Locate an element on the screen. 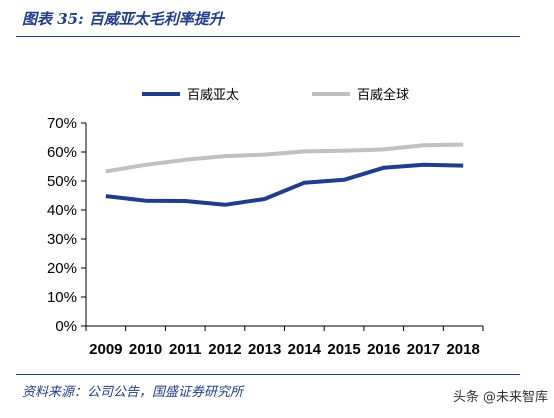  y-tick-label: 50% is located at coordinates (62, 181).